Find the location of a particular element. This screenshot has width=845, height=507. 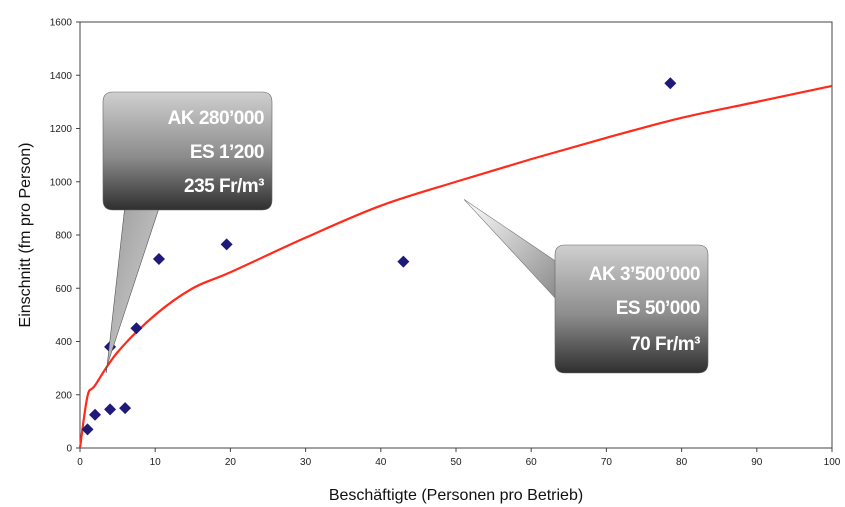

x-axis-label: Beschäftigte (Personen pro Betrieb) is located at coordinates (456, 495).